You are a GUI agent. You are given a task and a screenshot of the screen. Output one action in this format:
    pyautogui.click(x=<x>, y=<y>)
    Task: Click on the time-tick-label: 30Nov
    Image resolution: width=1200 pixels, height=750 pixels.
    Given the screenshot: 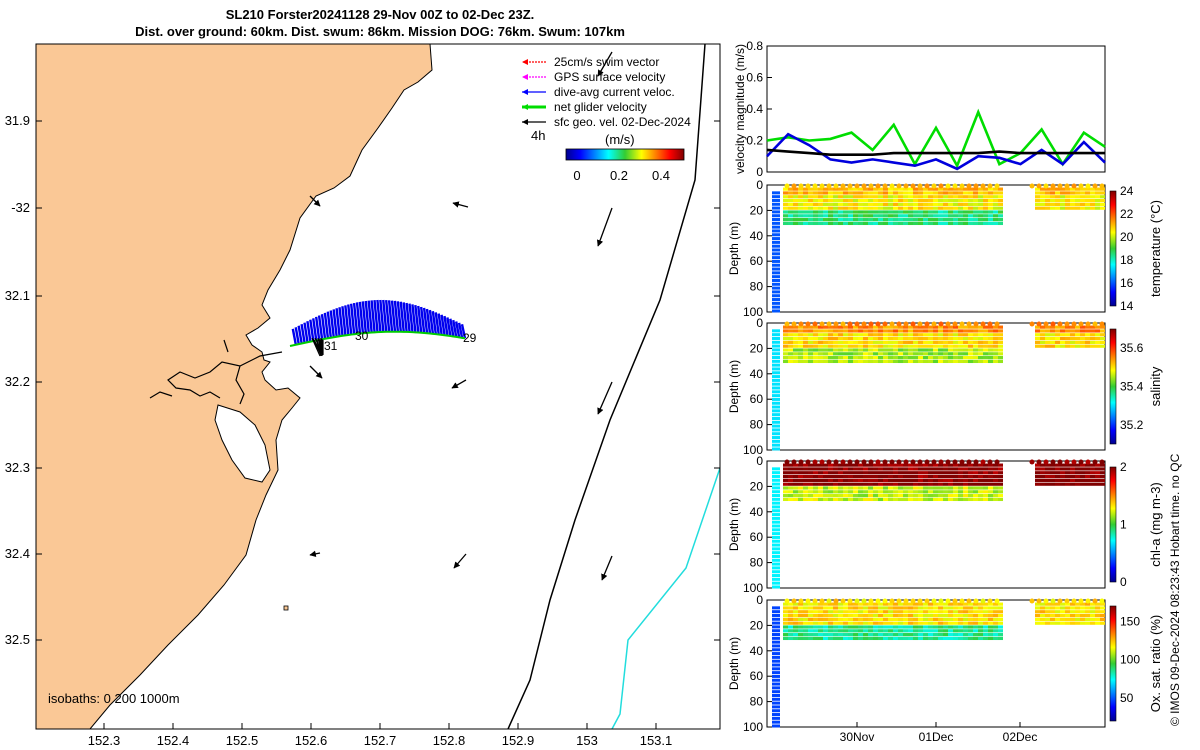 What is the action you would take?
    pyautogui.click(x=857, y=737)
    